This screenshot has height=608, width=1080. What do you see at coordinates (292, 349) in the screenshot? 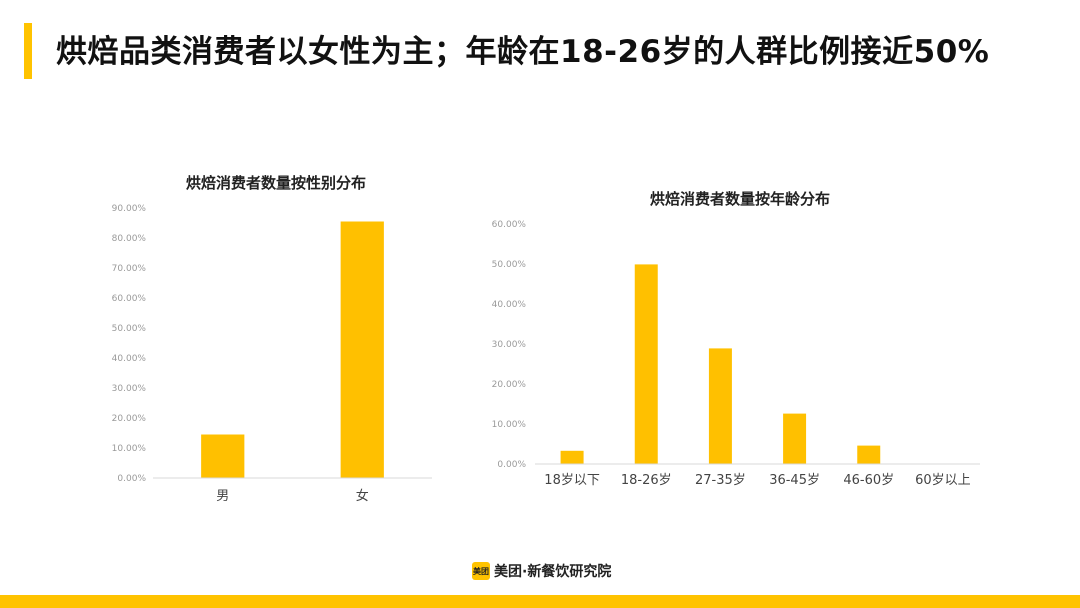
I see `gender-bars` at bounding box center [292, 349].